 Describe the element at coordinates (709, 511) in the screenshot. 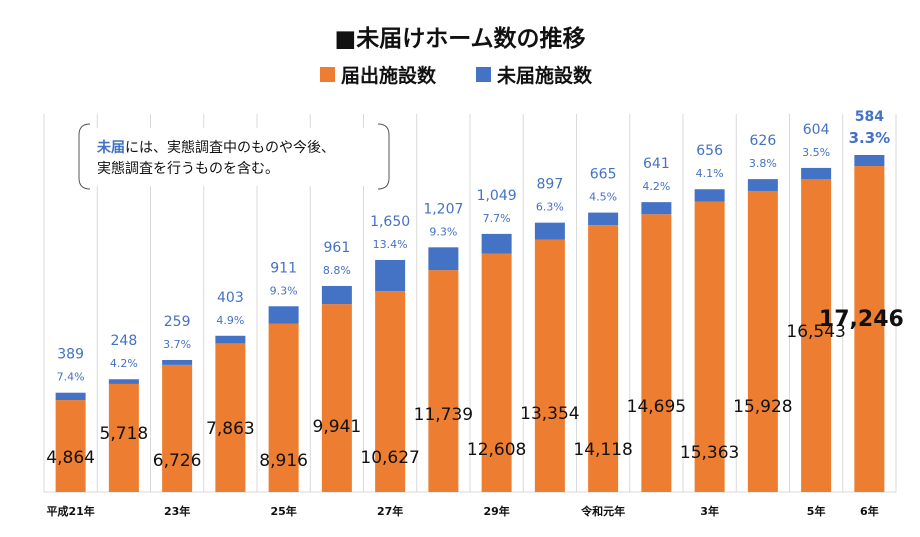

I see `x-tick-label: 3年` at that location.